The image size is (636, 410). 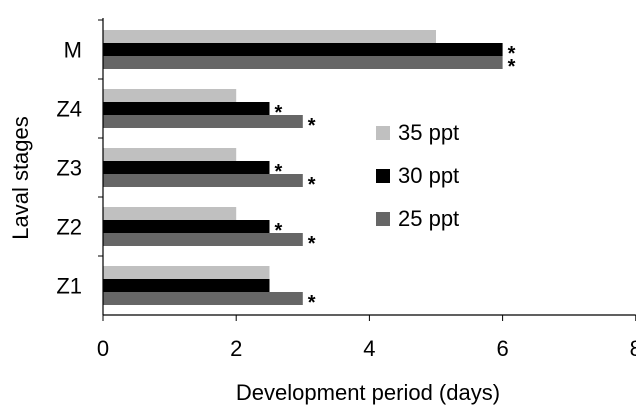 I want to click on bar-z1-25-ppt, so click(x=203, y=298).